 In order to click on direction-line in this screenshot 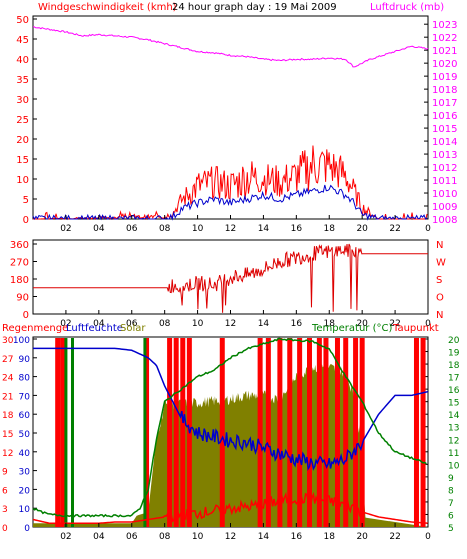, I will do `click(230, 278)`.